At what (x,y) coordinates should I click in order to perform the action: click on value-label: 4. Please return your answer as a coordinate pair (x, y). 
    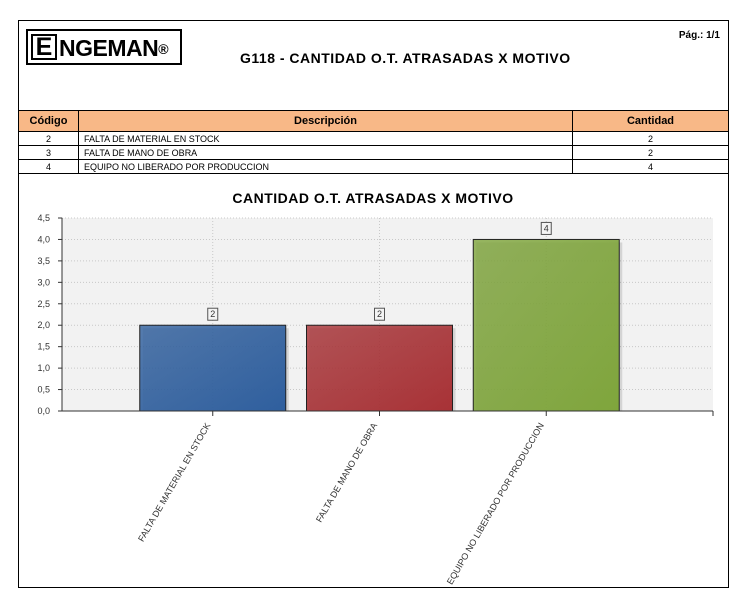
    Looking at the image, I should click on (546, 228).